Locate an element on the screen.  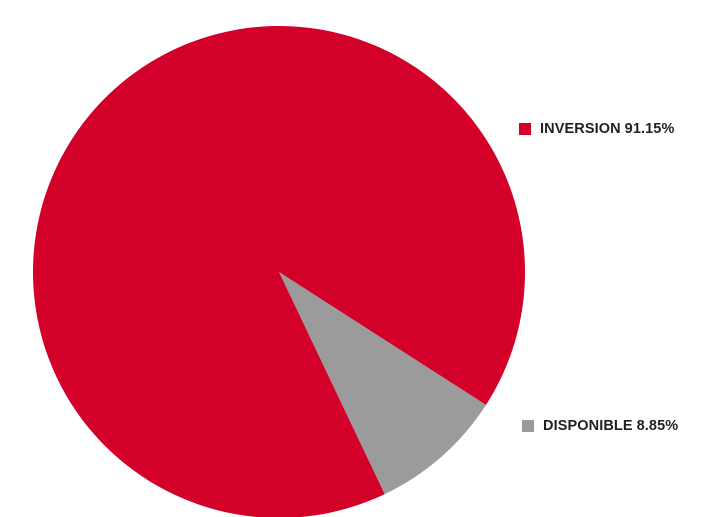
legend-swatch-disponible is located at coordinates (528, 426).